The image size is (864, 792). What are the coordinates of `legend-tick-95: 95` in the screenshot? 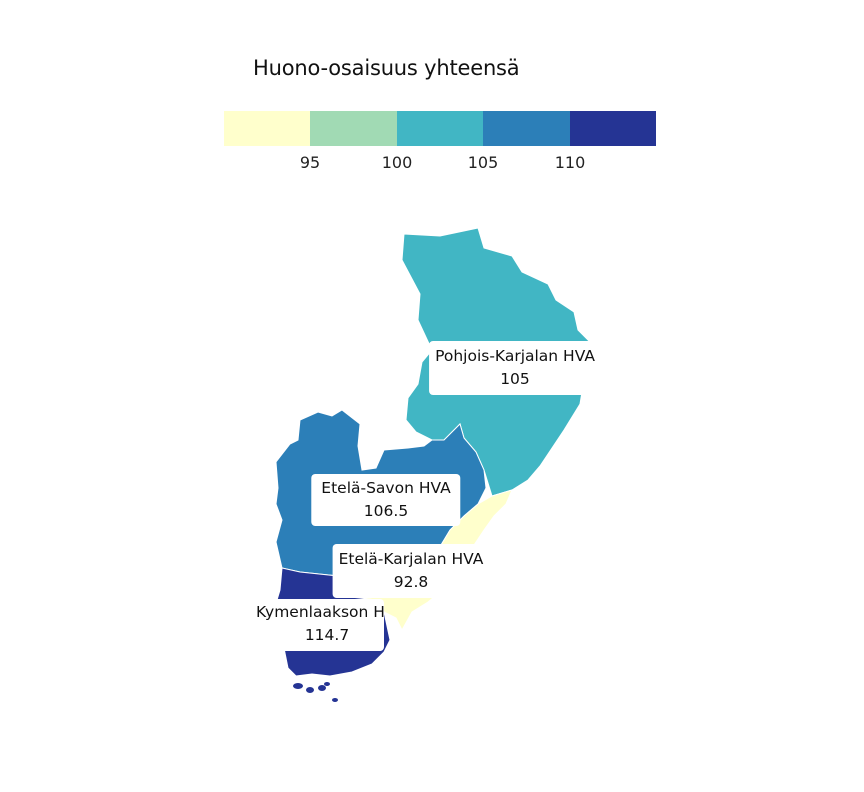 It's located at (310, 162).